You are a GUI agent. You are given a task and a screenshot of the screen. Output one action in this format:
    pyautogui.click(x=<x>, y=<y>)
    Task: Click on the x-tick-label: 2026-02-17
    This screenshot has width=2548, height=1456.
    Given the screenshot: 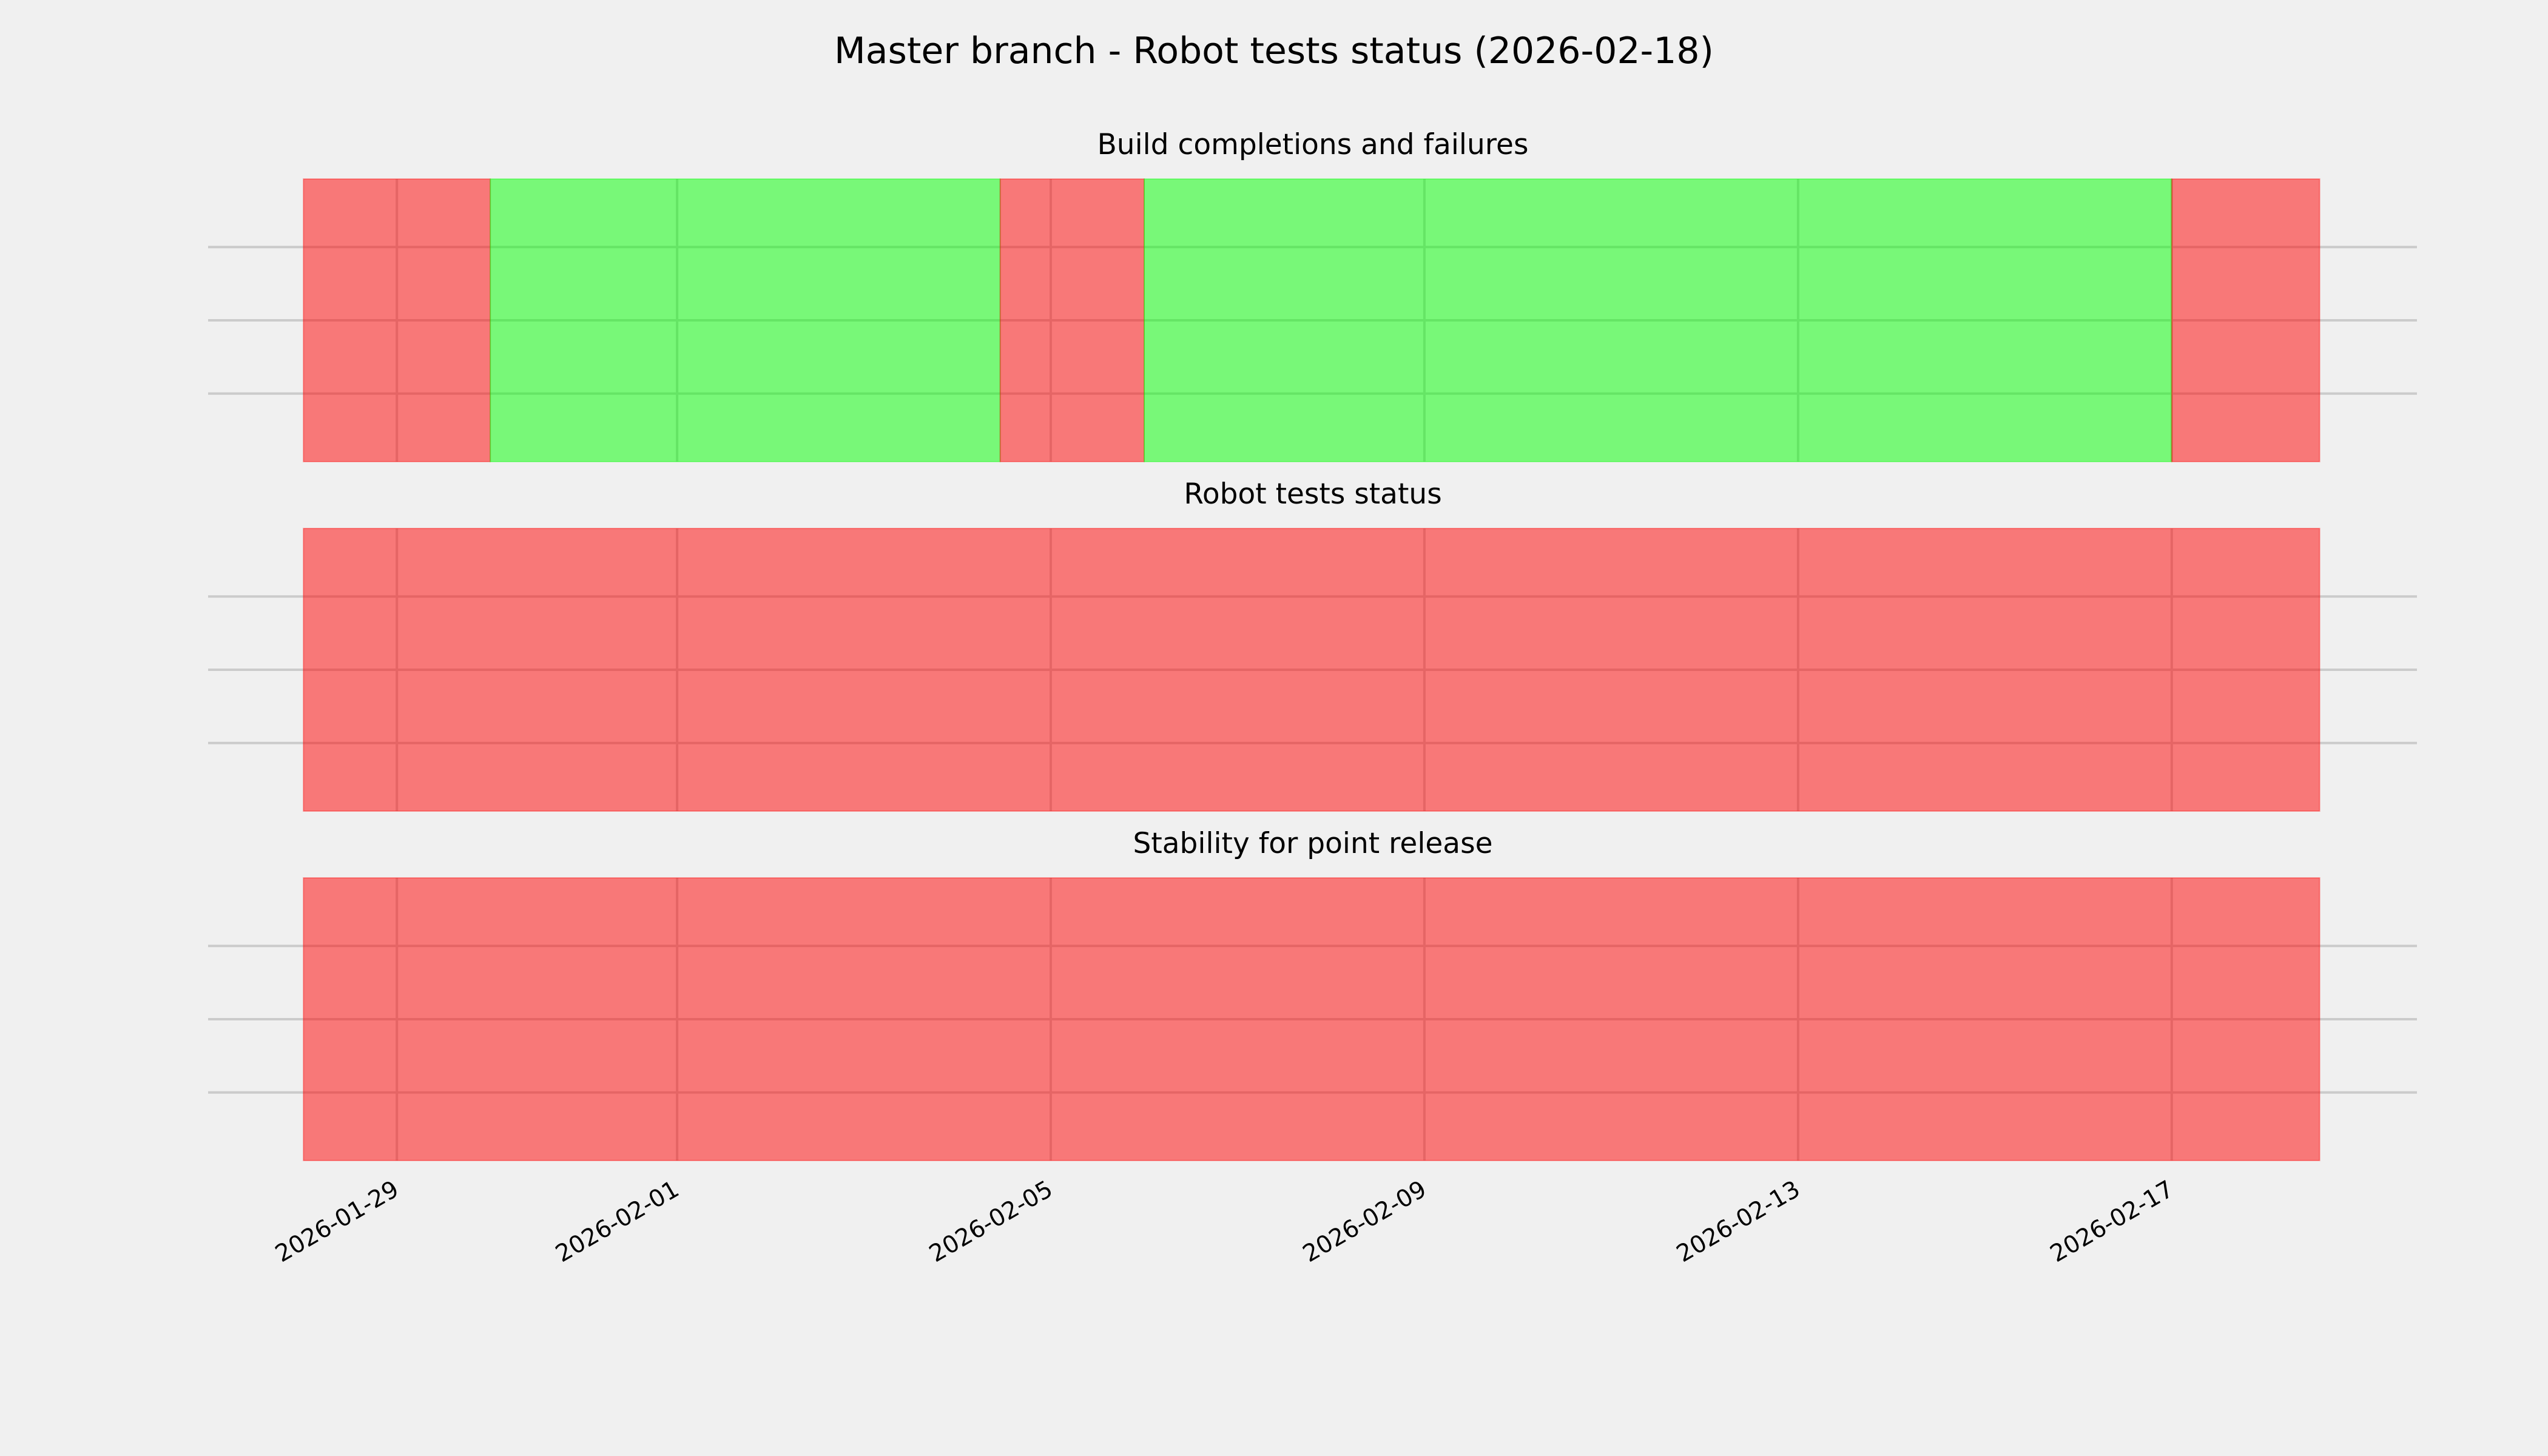 What is the action you would take?
    pyautogui.click(x=2112, y=1222)
    